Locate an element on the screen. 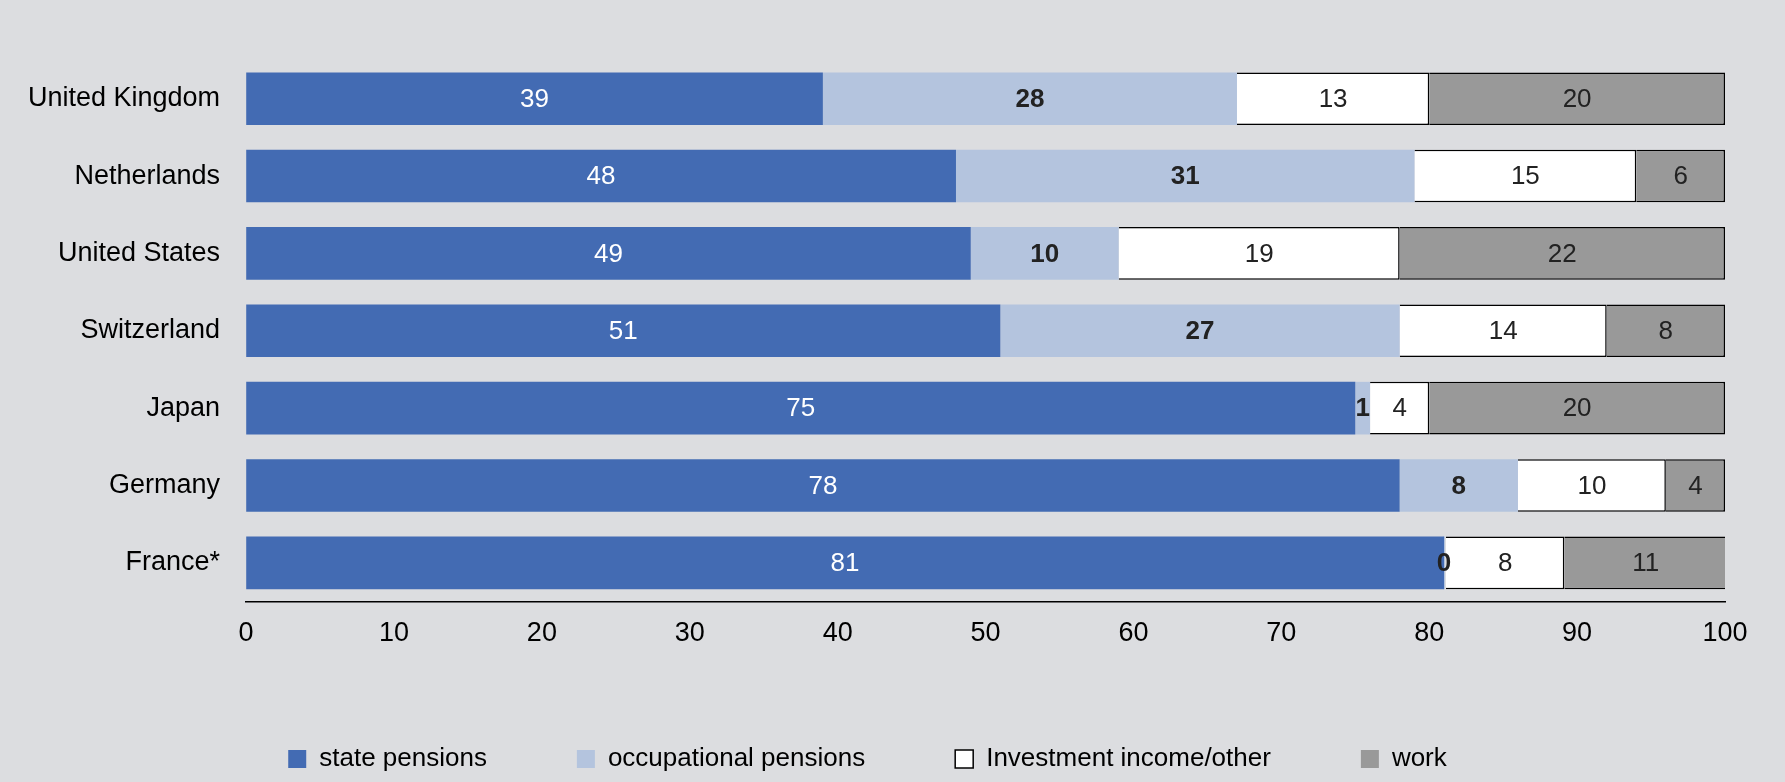 This screenshot has width=1785, height=782. y-tick-label: Netherlands is located at coordinates (147, 174).